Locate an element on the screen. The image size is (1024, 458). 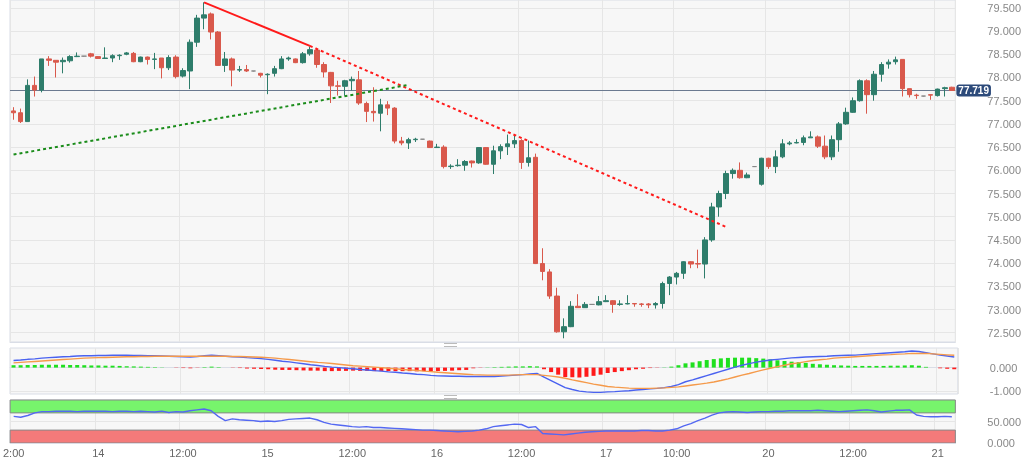
y-tick-label: 73.000 is located at coordinates (1004, 309).